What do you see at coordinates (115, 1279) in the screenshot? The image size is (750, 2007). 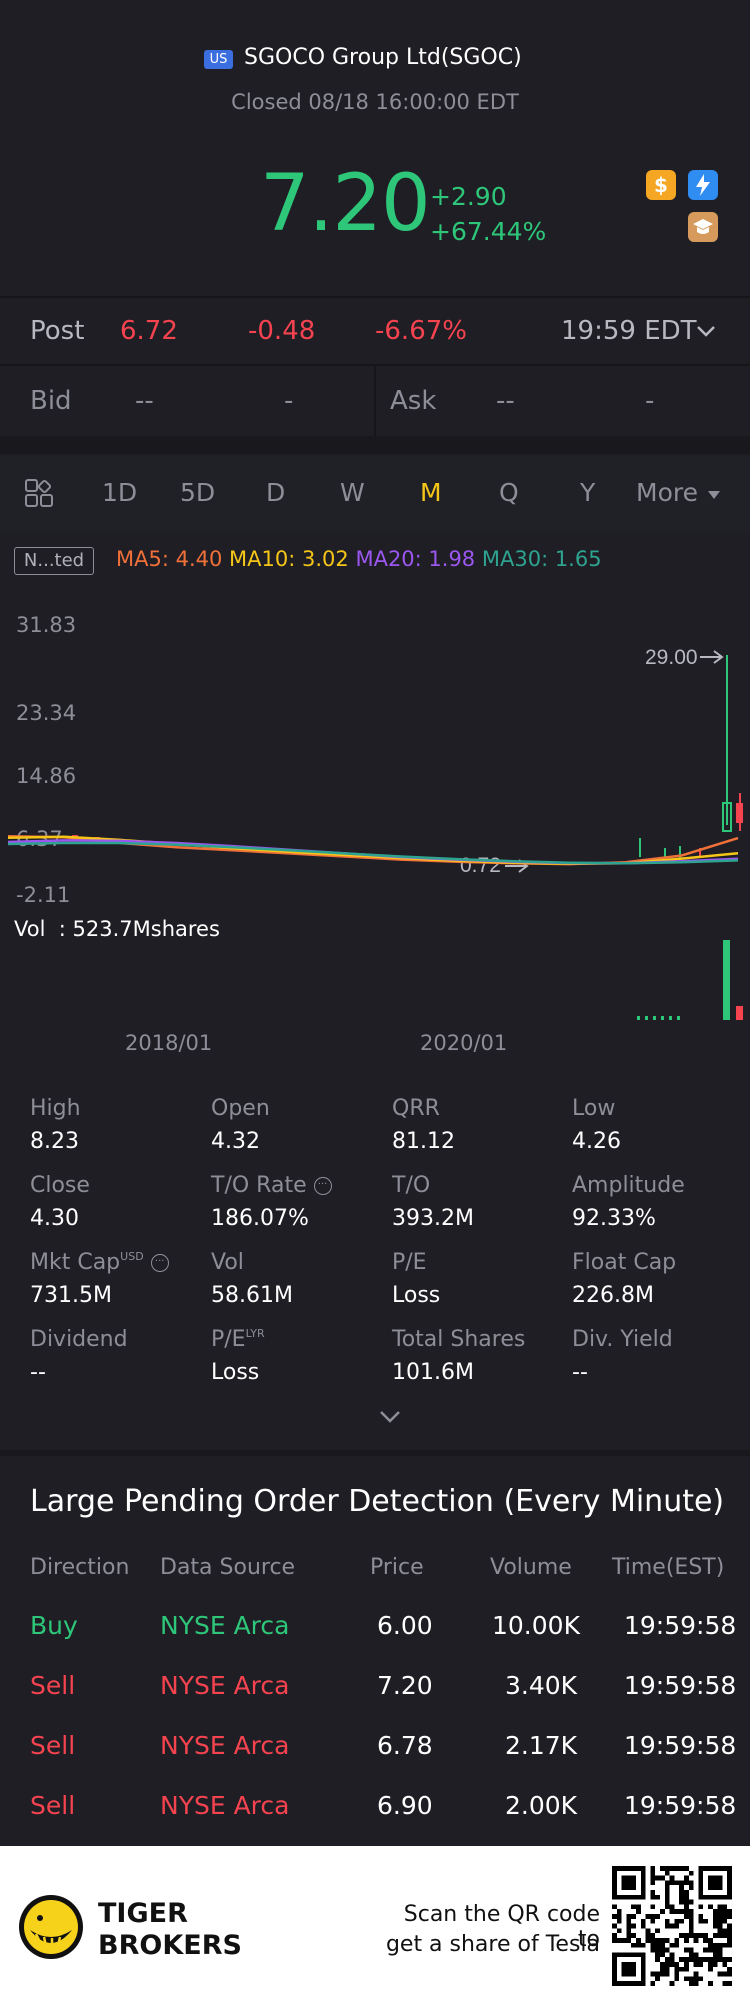 I see `stat-mkt-cap: Mkt CapUSD ··· 731.5M` at bounding box center [115, 1279].